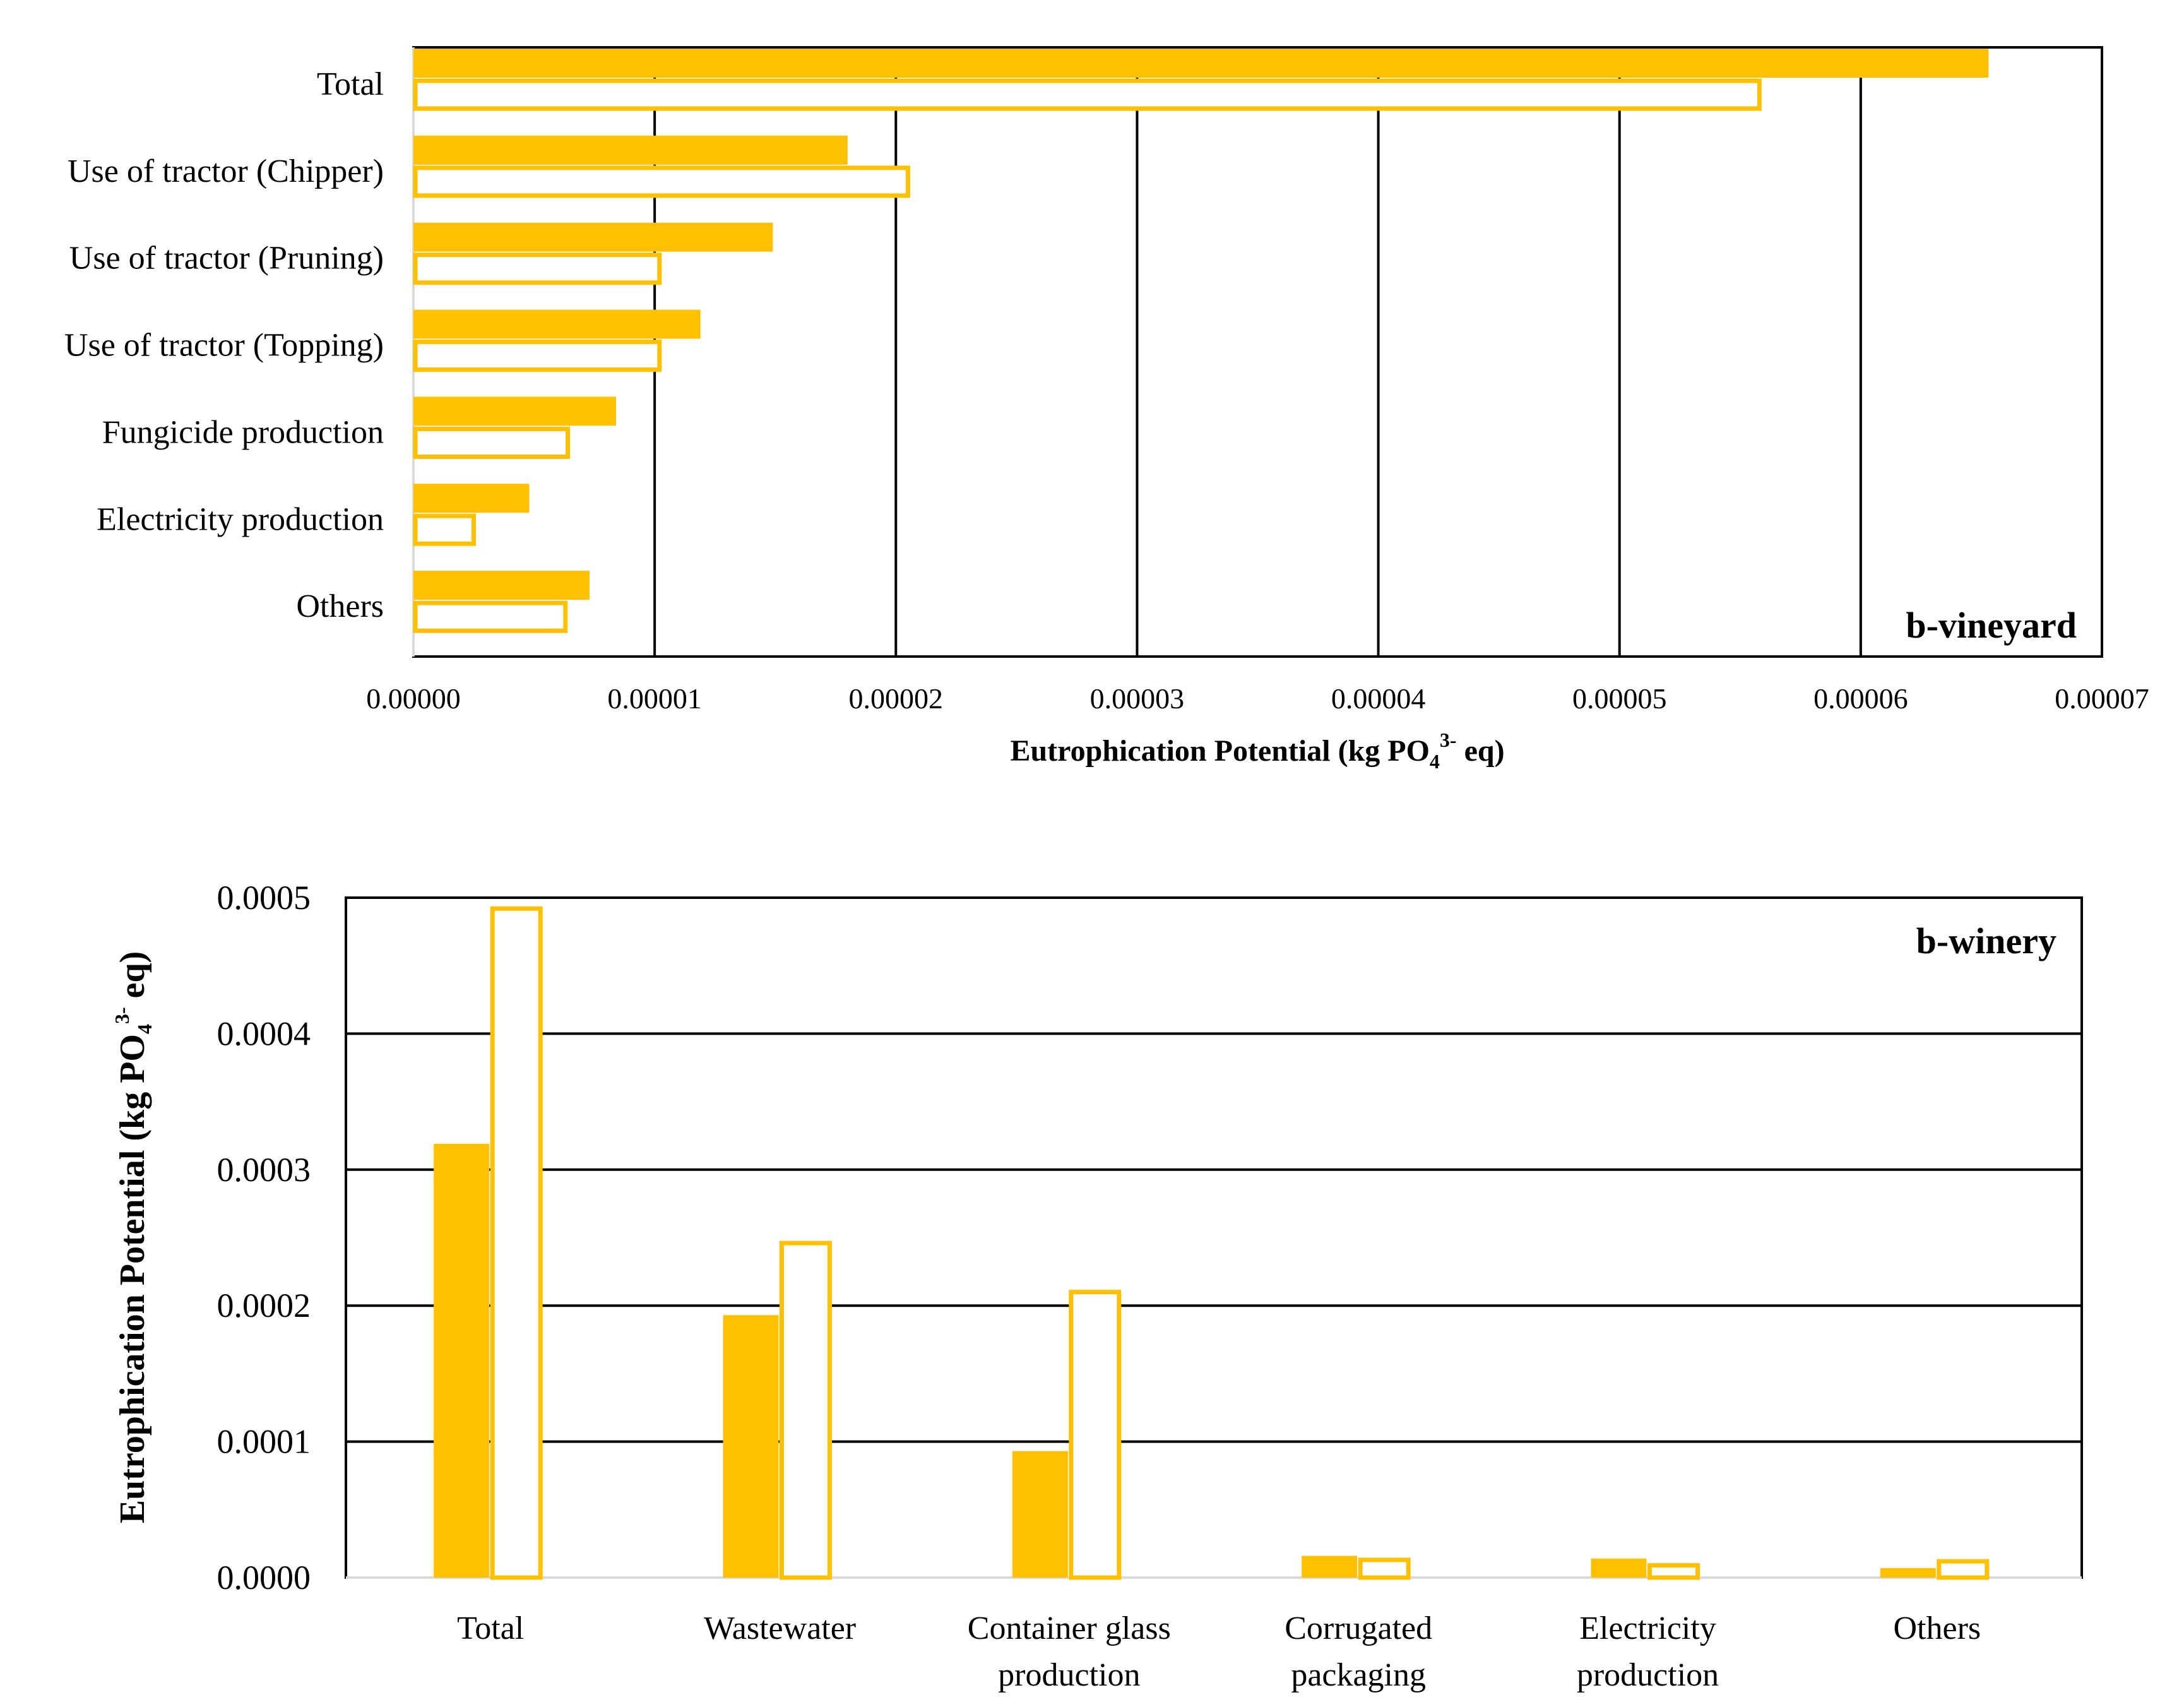 The image size is (2184, 1707). Describe the element at coordinates (1201, 63) in the screenshot. I see `vineyard-bar-filled-total` at that location.